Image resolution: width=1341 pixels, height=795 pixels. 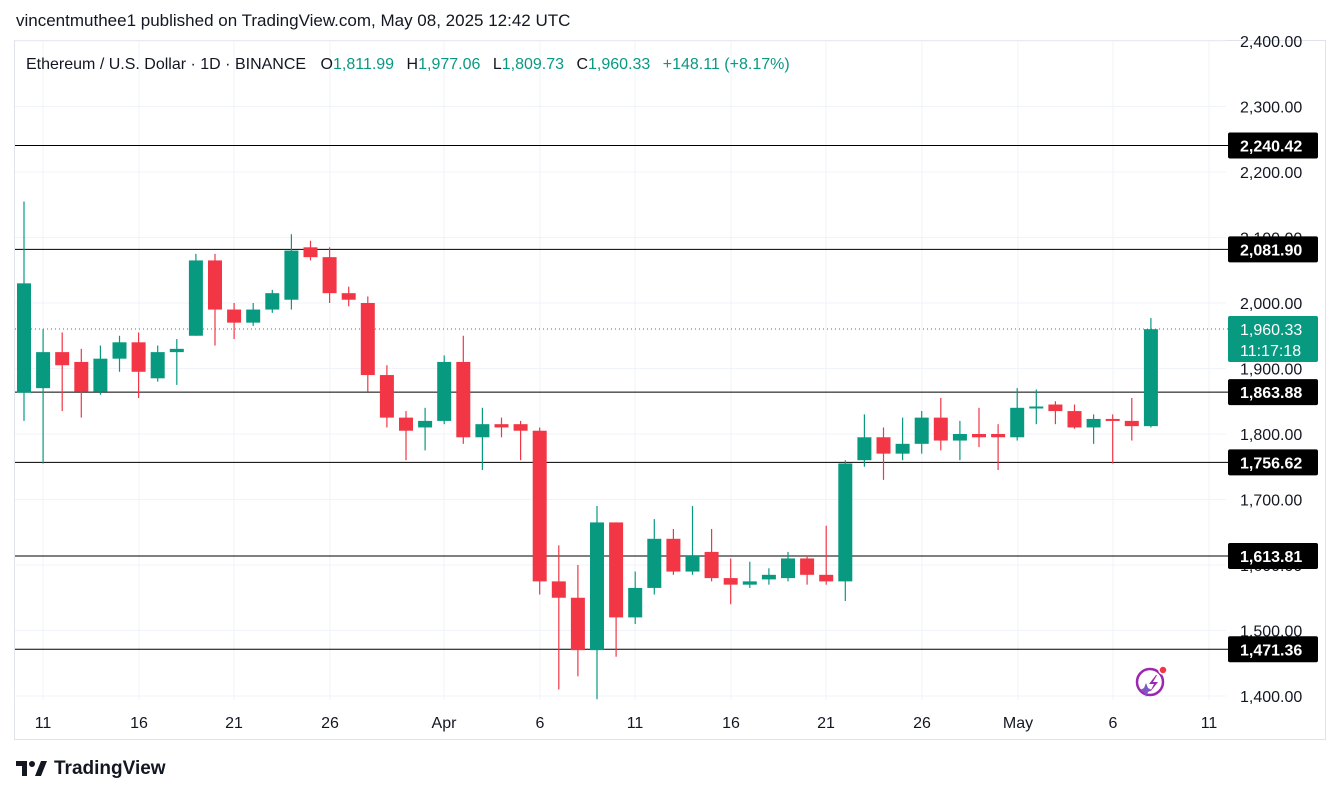 I want to click on legend-high: 1,977.06, so click(x=449, y=64).